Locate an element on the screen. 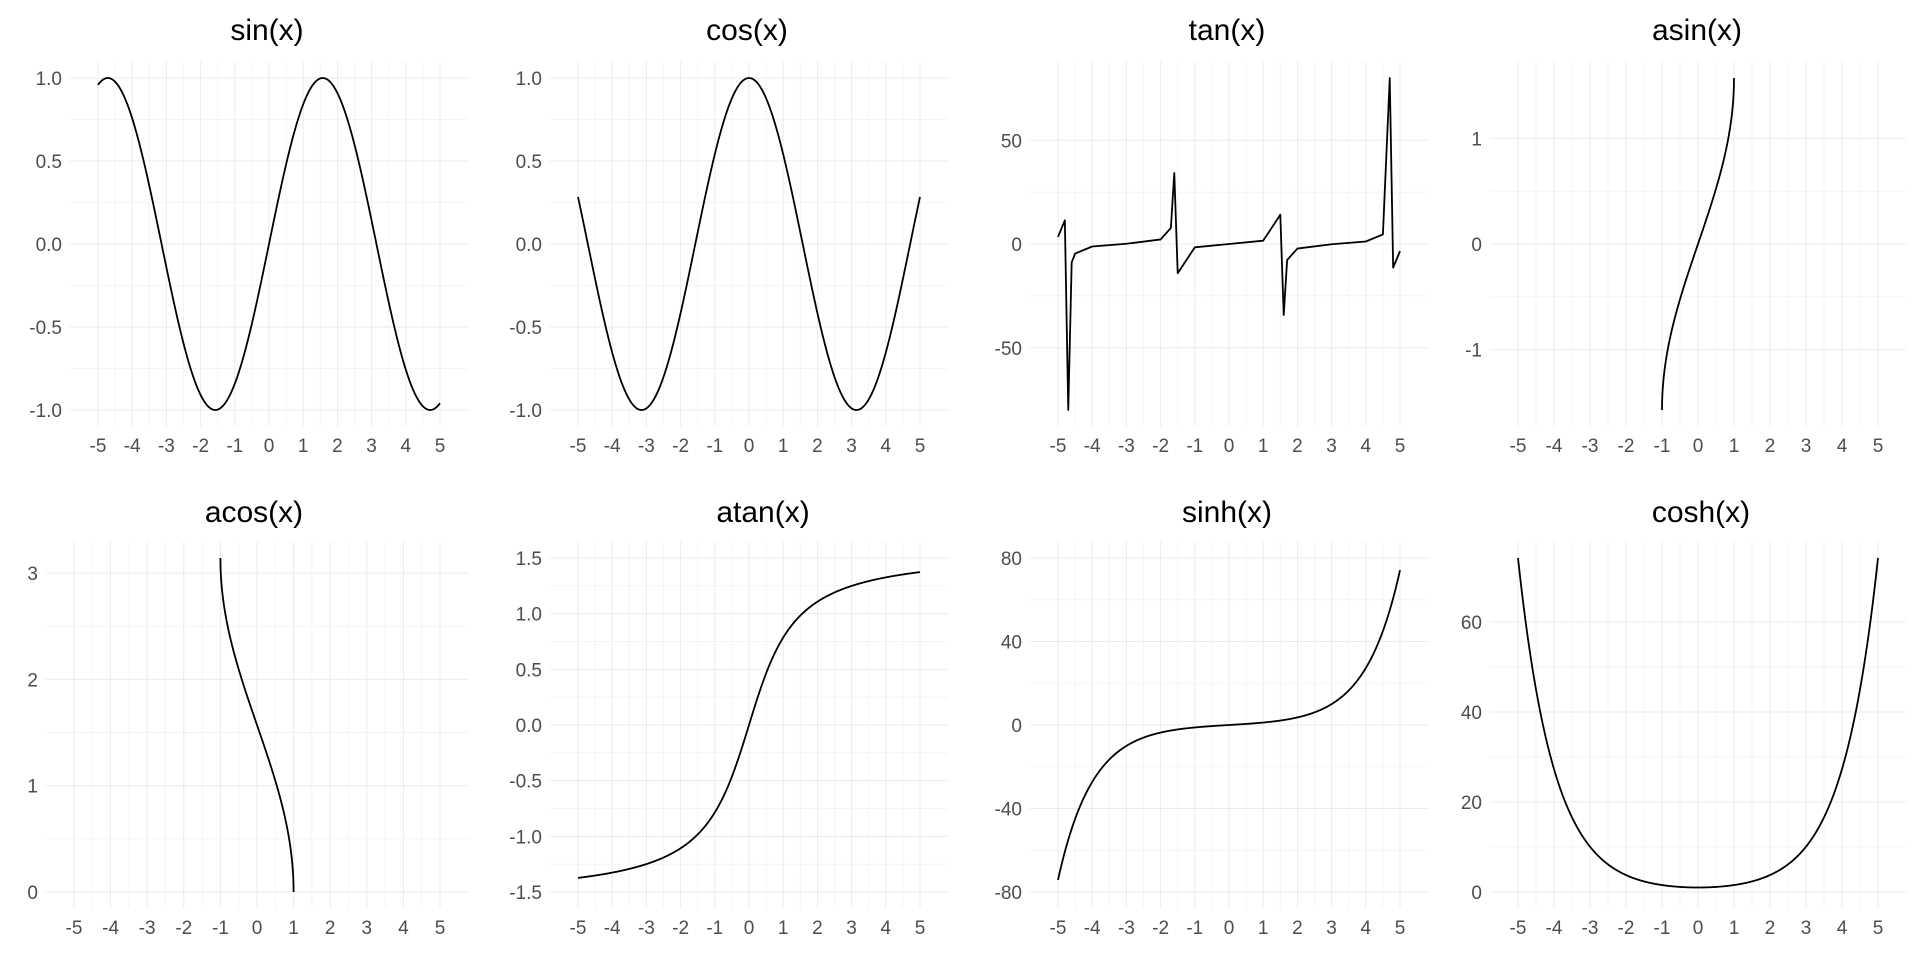  y-tick-label: 50 is located at coordinates (1011, 141).